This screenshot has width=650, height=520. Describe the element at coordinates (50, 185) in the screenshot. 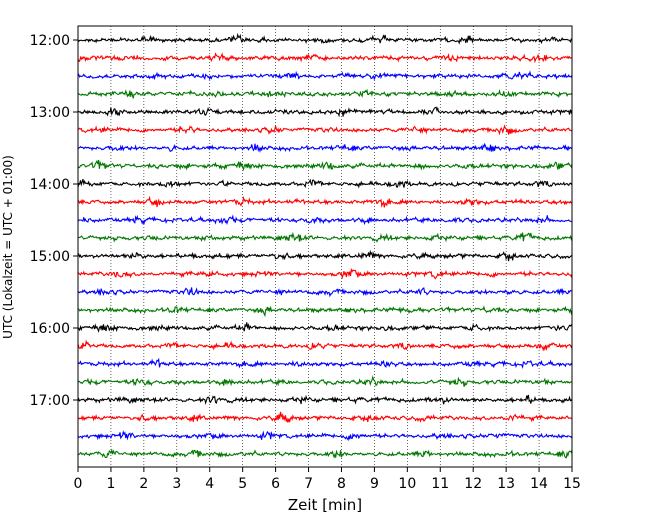

I see `y-tick-label-1400: 14:00` at that location.